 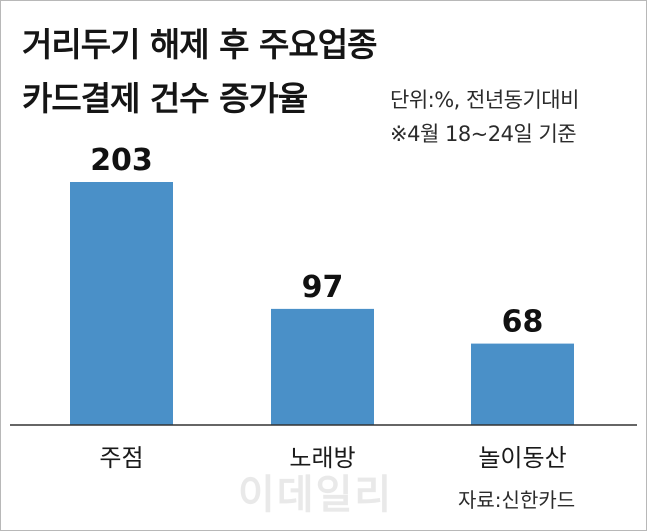 I want to click on category-label-3: 놀이동산, so click(x=522, y=458).